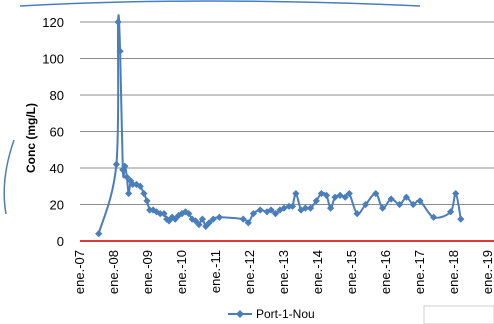  Describe the element at coordinates (458, 314) in the screenshot. I see `overlay-box` at that location.